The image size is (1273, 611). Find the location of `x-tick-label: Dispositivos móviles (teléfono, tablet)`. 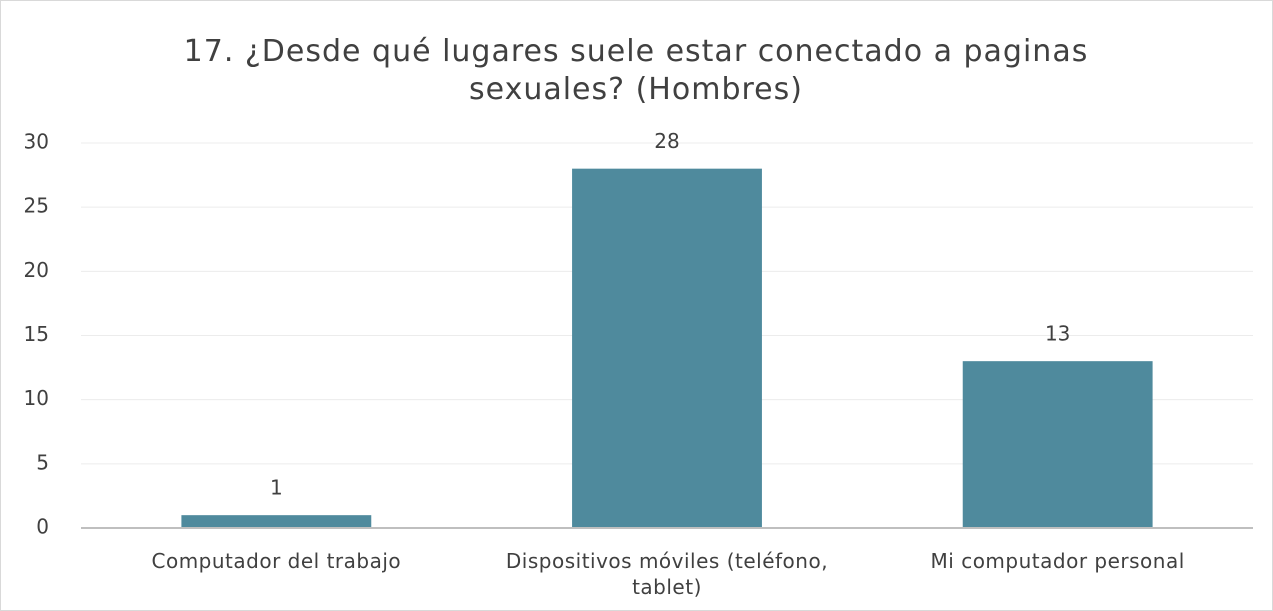

x-tick-label: Dispositivos móviles (teléfono, tablet) is located at coordinates (667, 574).